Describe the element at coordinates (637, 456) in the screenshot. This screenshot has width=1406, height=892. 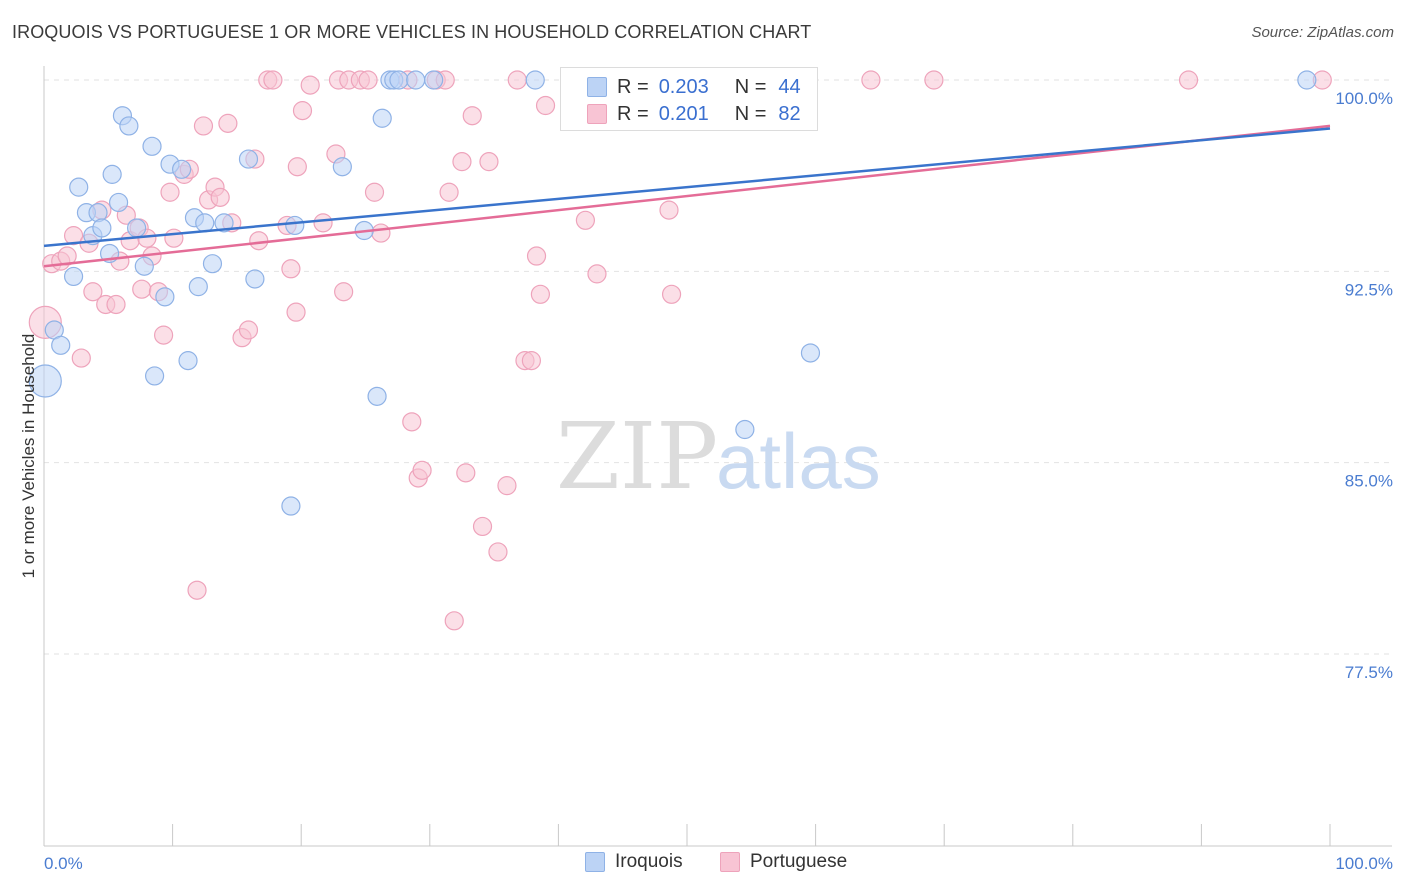
I see `watermark-zip: ZIP` at that location.